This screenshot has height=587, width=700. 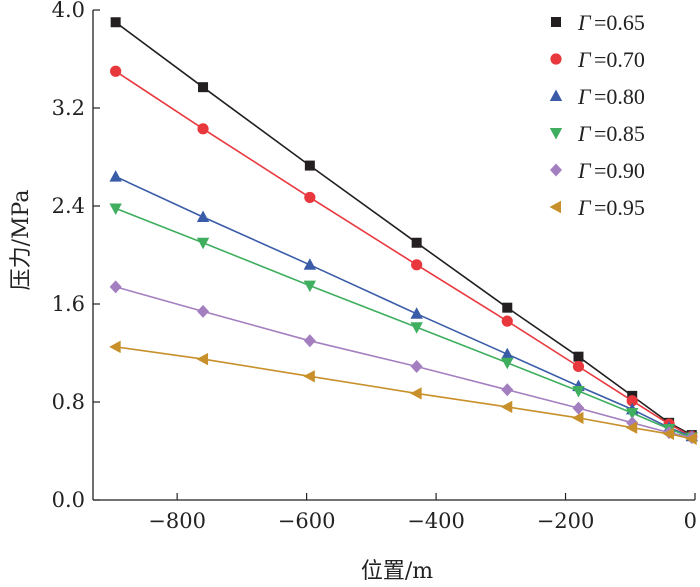 I want to click on y-tick-label: 4.0, so click(x=68, y=11).